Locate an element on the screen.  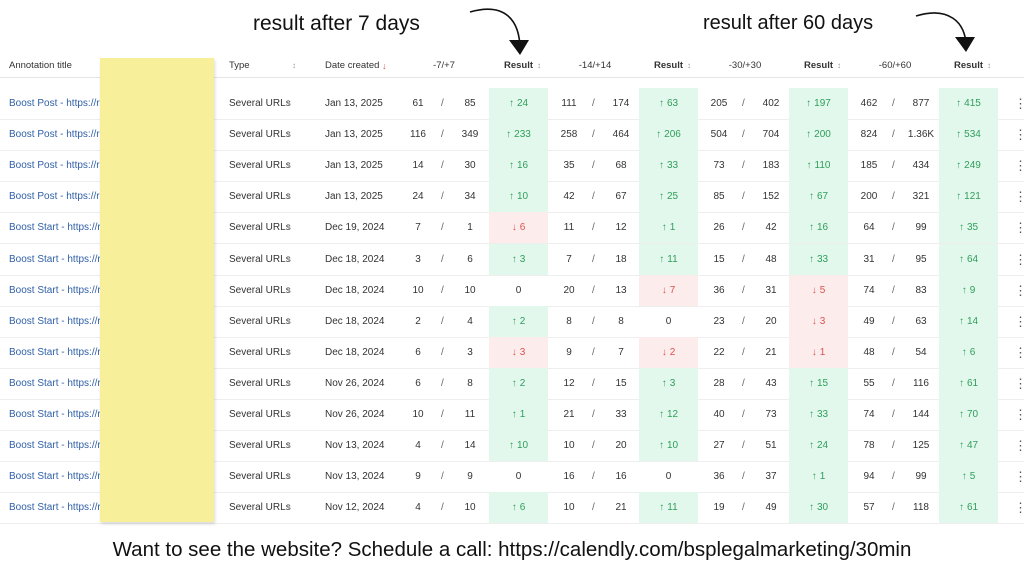
result-cell: ↑ 3 is located at coordinates (518, 259).